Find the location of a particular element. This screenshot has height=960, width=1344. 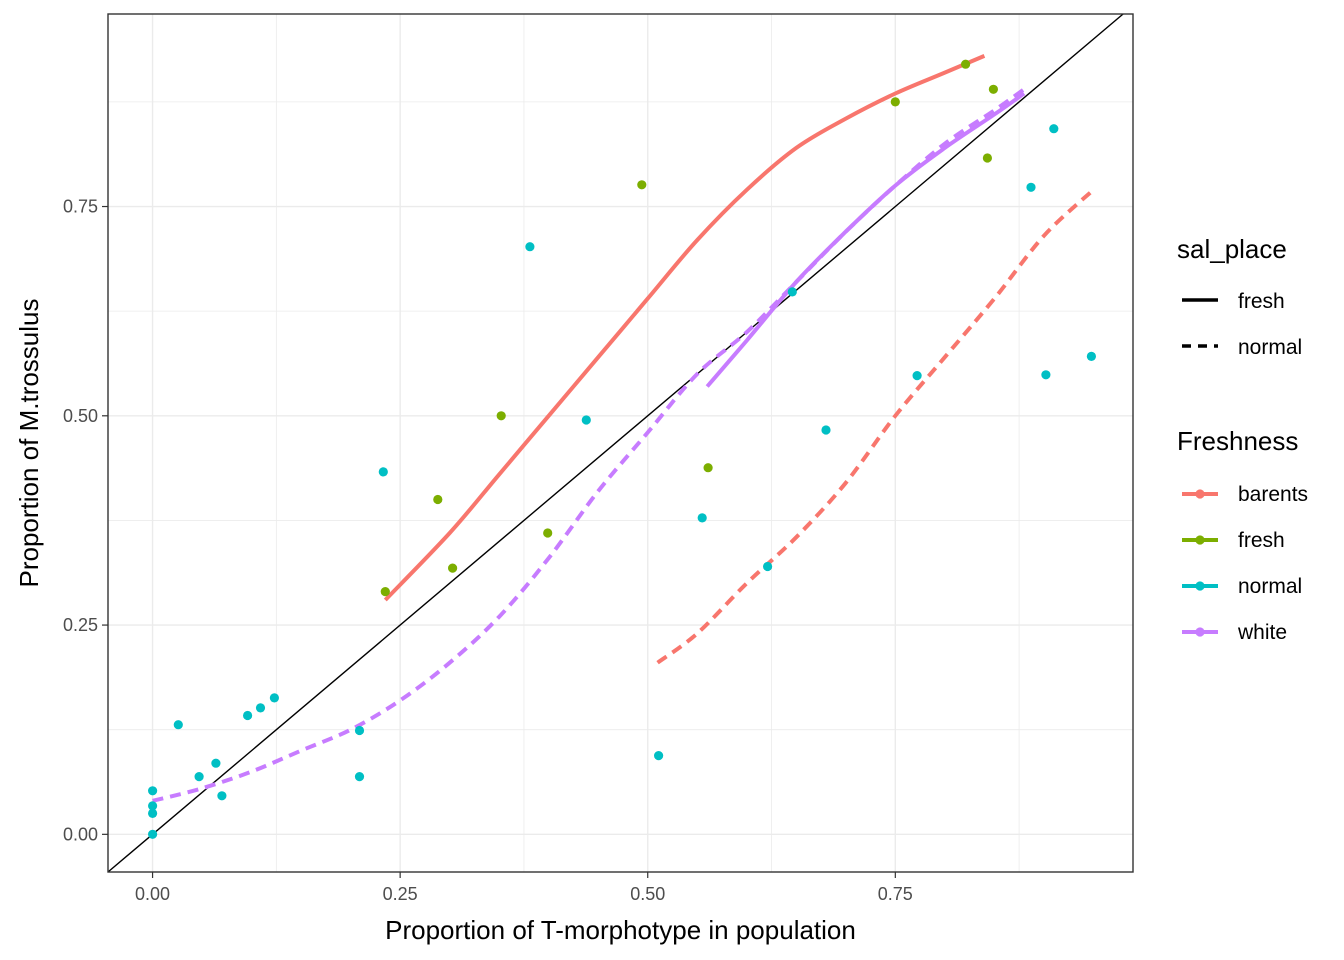

y-tick-label: 0.25 is located at coordinates (80, 625).